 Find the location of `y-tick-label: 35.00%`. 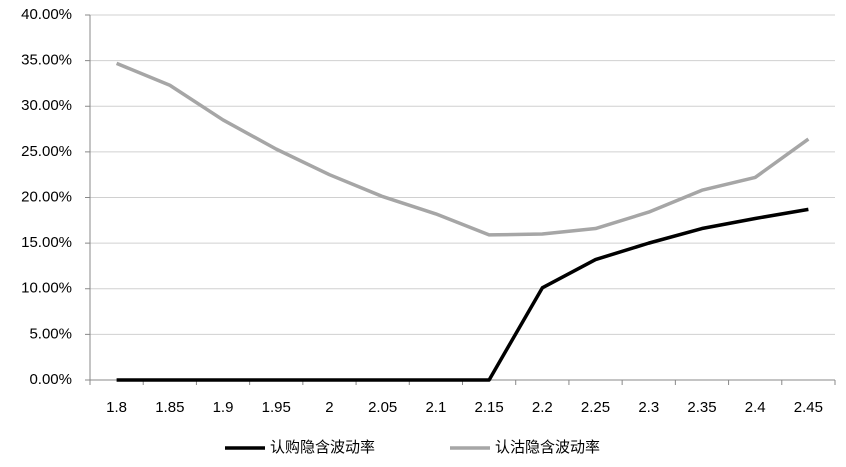

y-tick-label: 35.00% is located at coordinates (46, 60).